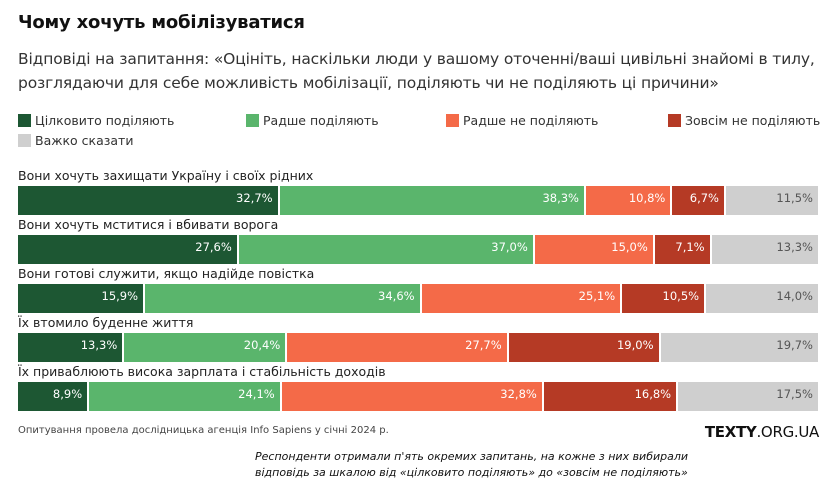 Image resolution: width=837 pixels, height=483 pixels. What do you see at coordinates (787, 432) in the screenshot?
I see `brand-rest: .ORG.UA` at bounding box center [787, 432].